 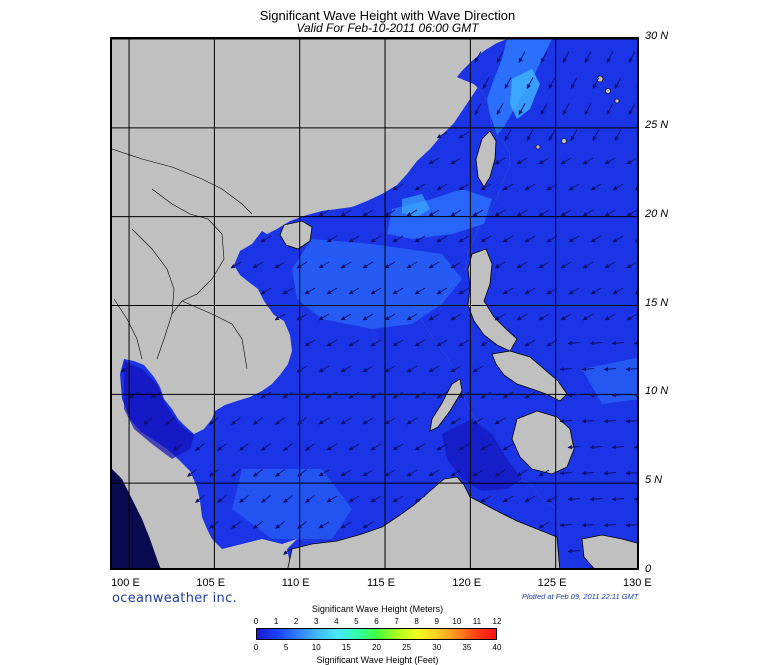 What do you see at coordinates (296, 235) in the screenshot?
I see `hainan-island` at bounding box center [296, 235].